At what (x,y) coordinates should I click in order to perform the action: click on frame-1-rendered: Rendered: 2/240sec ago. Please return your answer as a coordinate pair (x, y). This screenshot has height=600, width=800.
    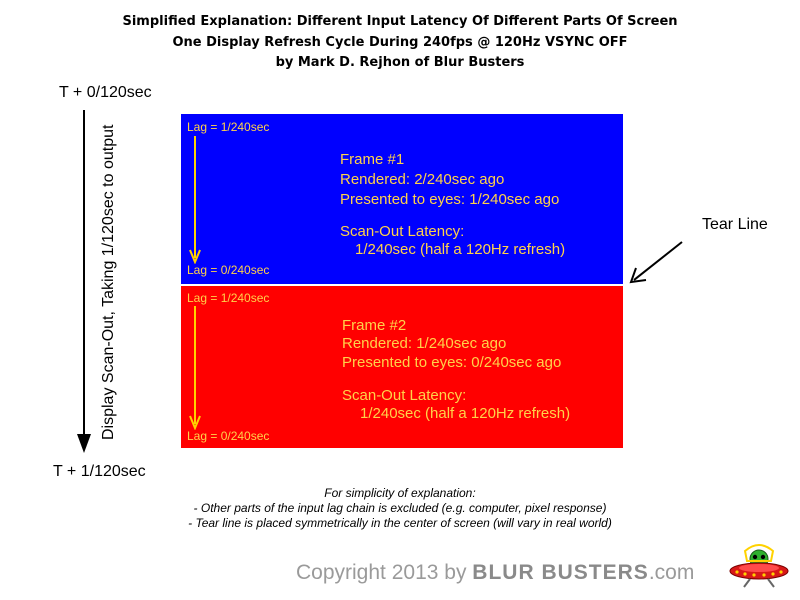
    Looking at the image, I should click on (422, 179).